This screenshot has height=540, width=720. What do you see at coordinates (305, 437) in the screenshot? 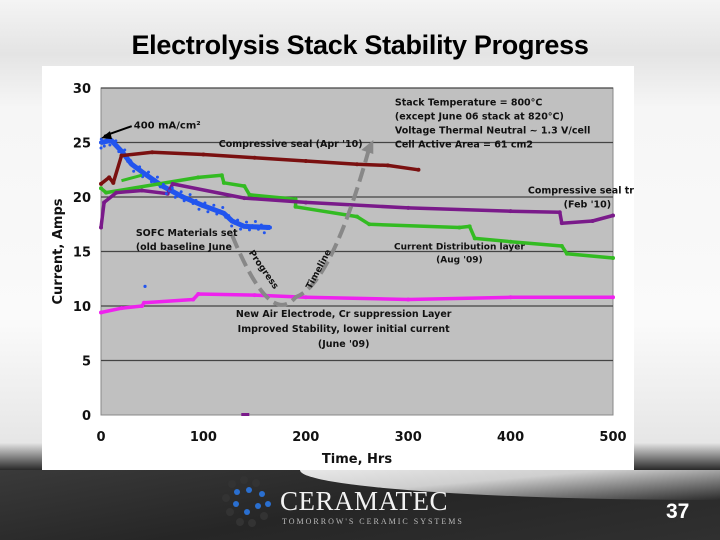
I see `x-tick-label: 200` at bounding box center [305, 437].